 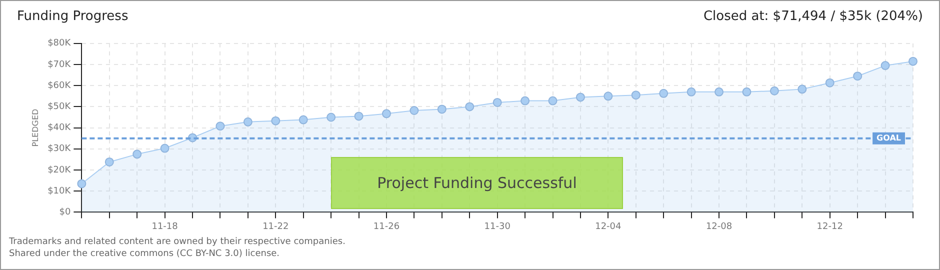 What do you see at coordinates (60, 107) in the screenshot?
I see `y-tick-label: $50K` at bounding box center [60, 107].